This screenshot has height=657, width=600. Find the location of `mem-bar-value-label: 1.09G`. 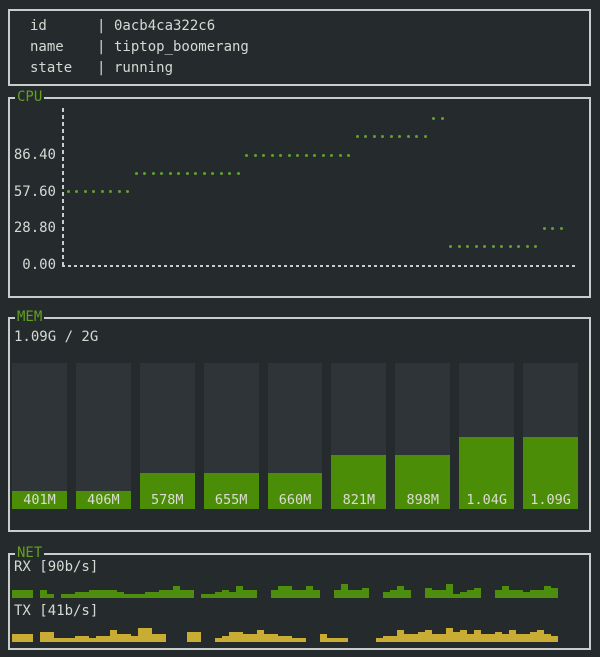

mem-bar-value-label: 1.09G is located at coordinates (550, 500).